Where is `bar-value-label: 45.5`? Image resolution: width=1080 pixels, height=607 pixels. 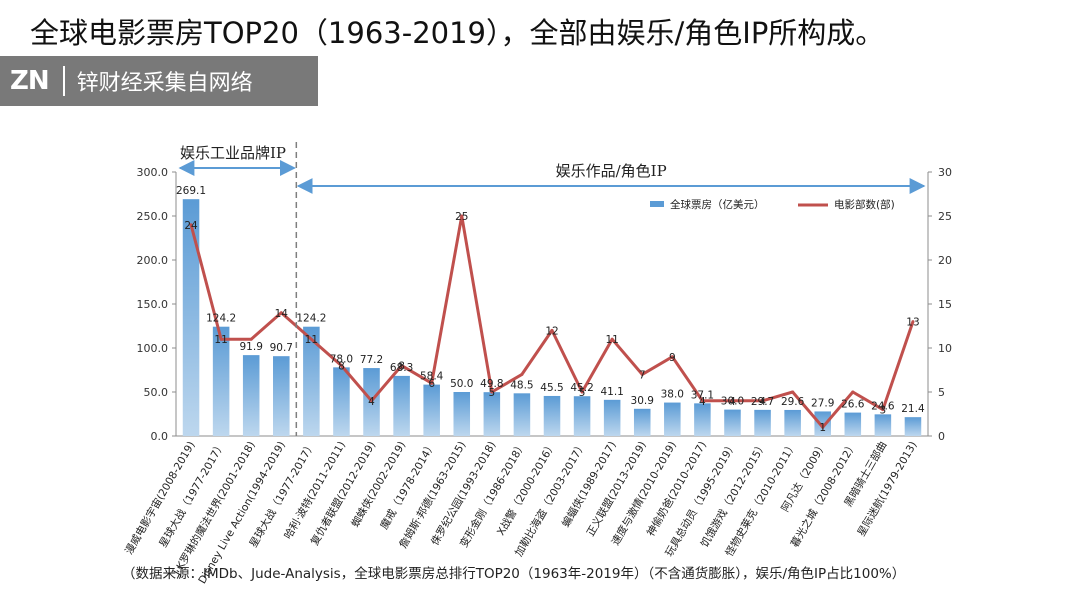 bar-value-label: 45.5 is located at coordinates (551, 388).